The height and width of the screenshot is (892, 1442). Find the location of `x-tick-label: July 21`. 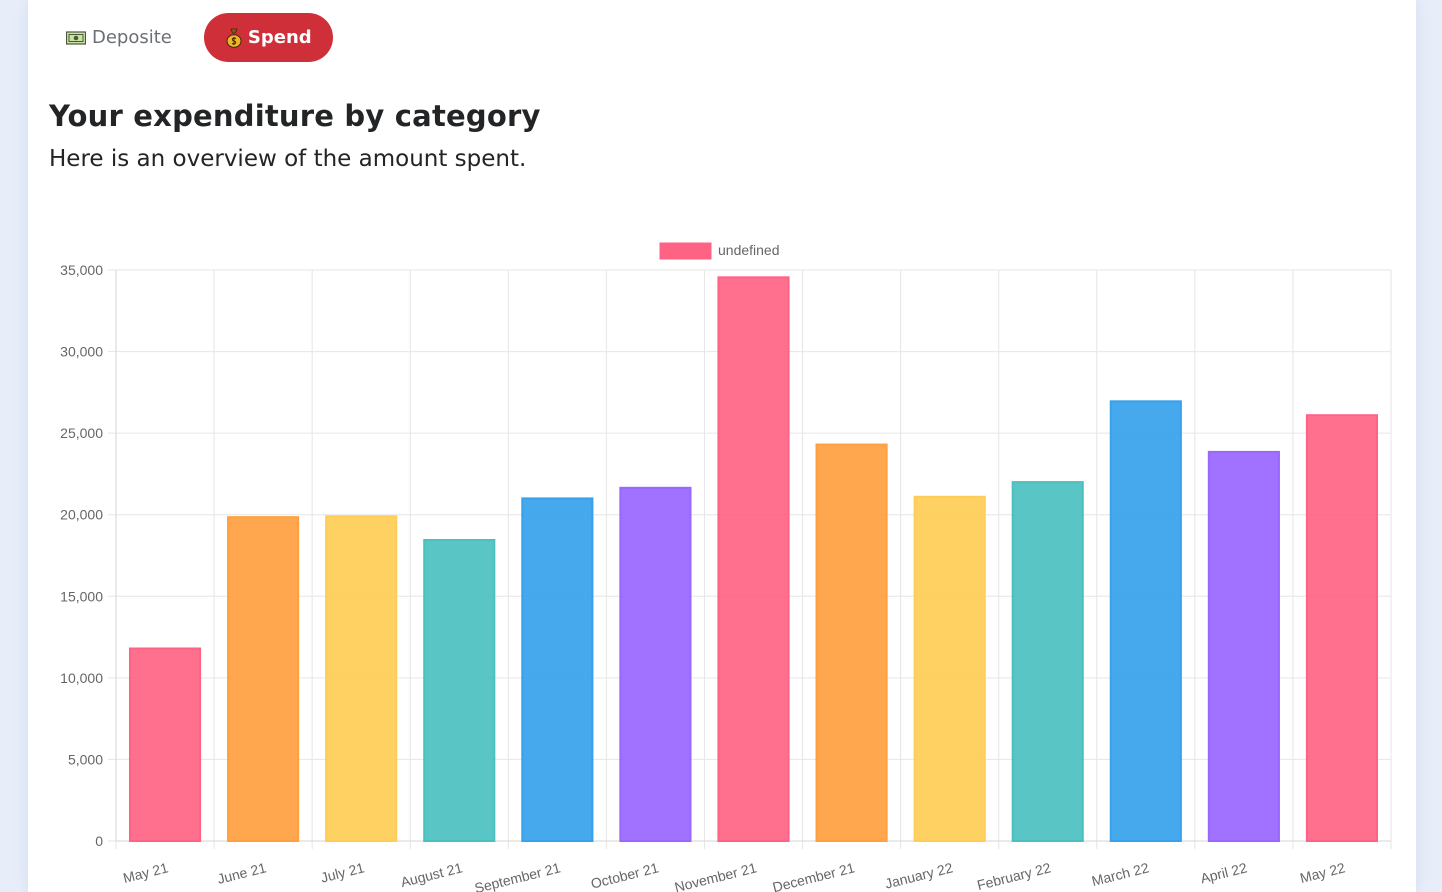

x-tick-label: July 21 is located at coordinates (342, 872).